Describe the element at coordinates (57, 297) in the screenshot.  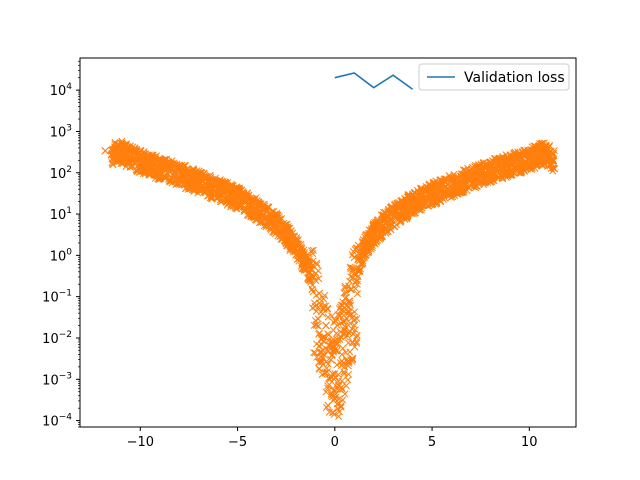
I see `y-tick-label: 10⁻¹` at that location.